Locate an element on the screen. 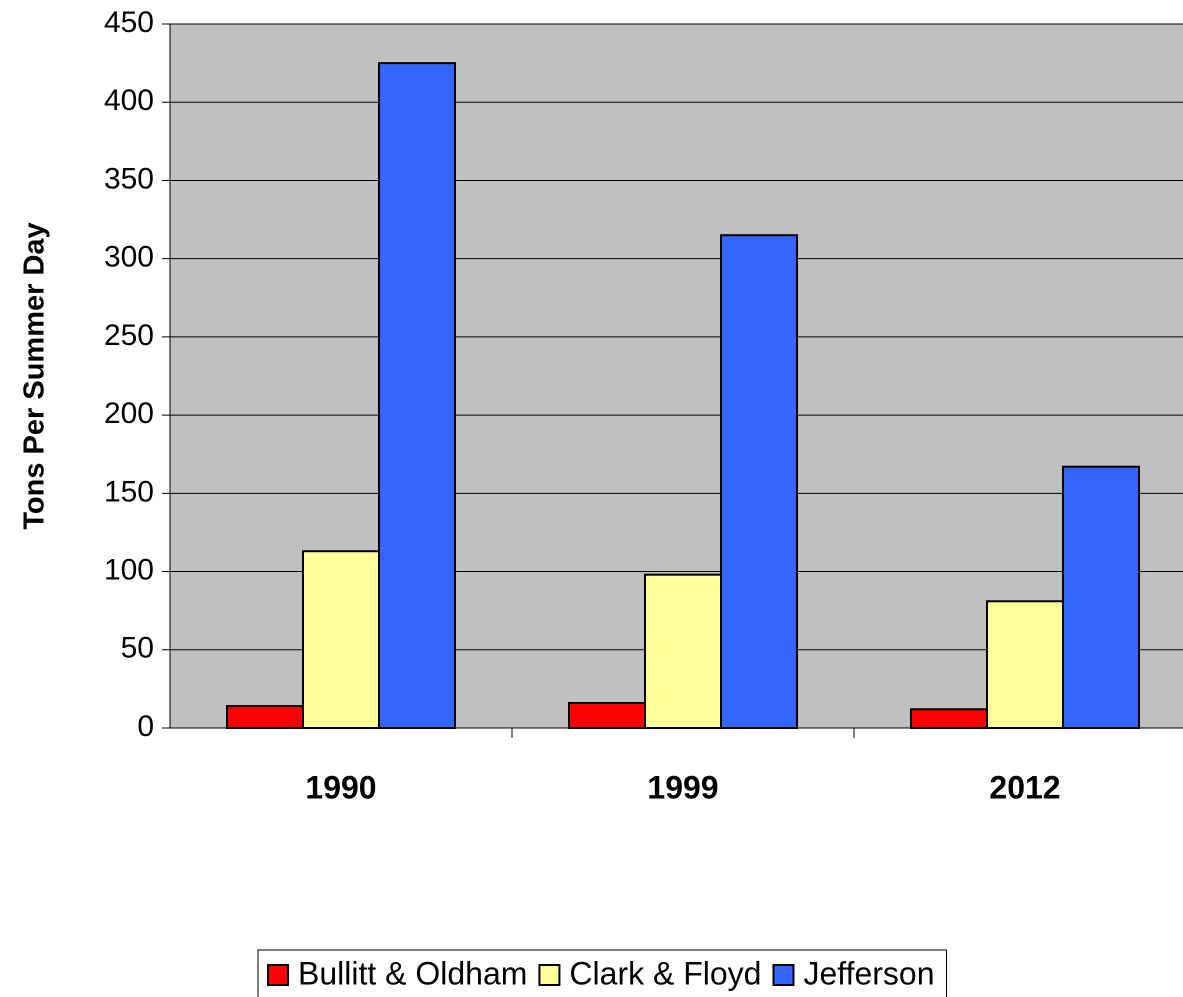  y-tick-label: 150 is located at coordinates (129, 491).